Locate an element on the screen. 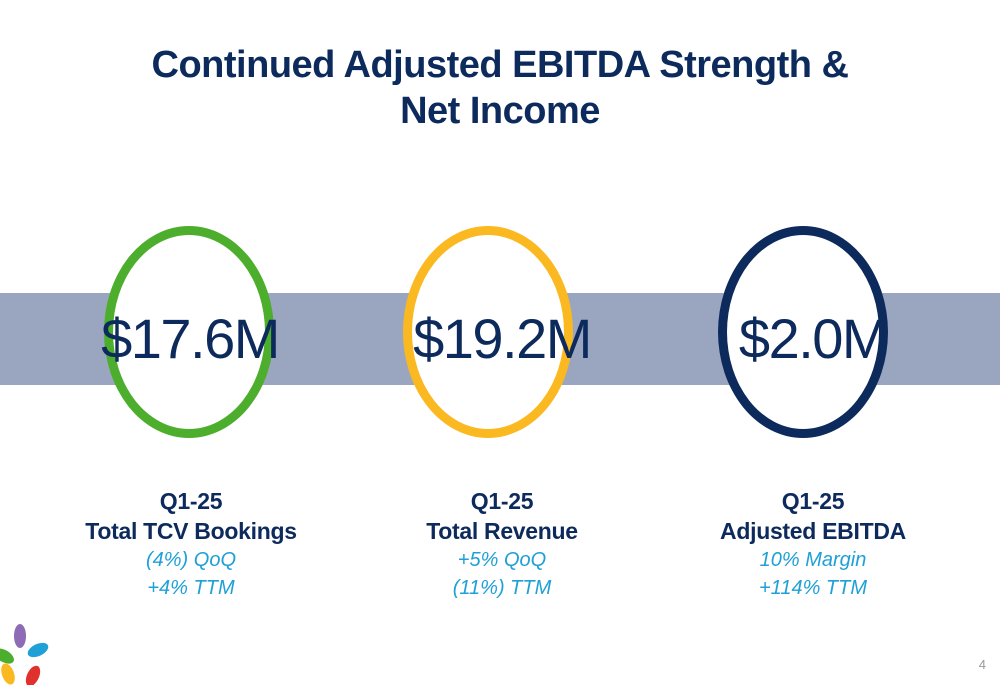 This screenshot has height=685, width=1000. yellow-ring is located at coordinates (488, 332).